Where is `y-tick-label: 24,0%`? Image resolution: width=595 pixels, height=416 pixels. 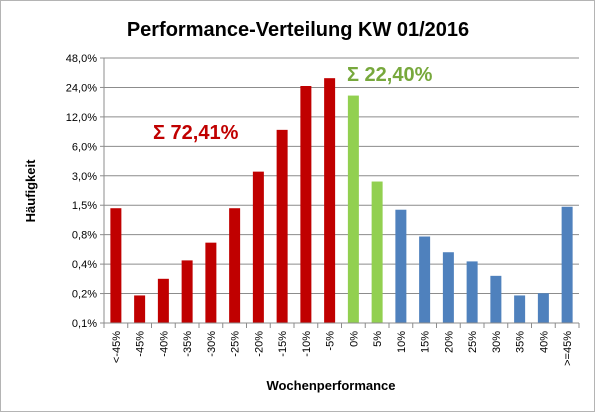 y-tick-label: 24,0% is located at coordinates (81, 88).